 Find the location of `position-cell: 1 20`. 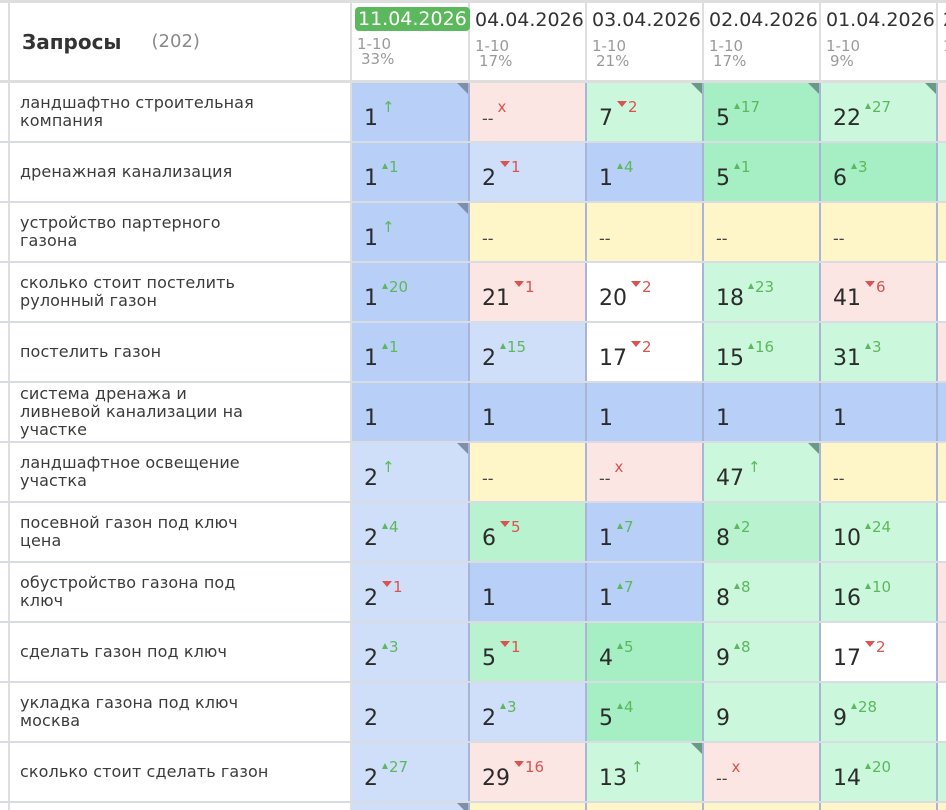

position-cell: 1 20 is located at coordinates (411, 292).